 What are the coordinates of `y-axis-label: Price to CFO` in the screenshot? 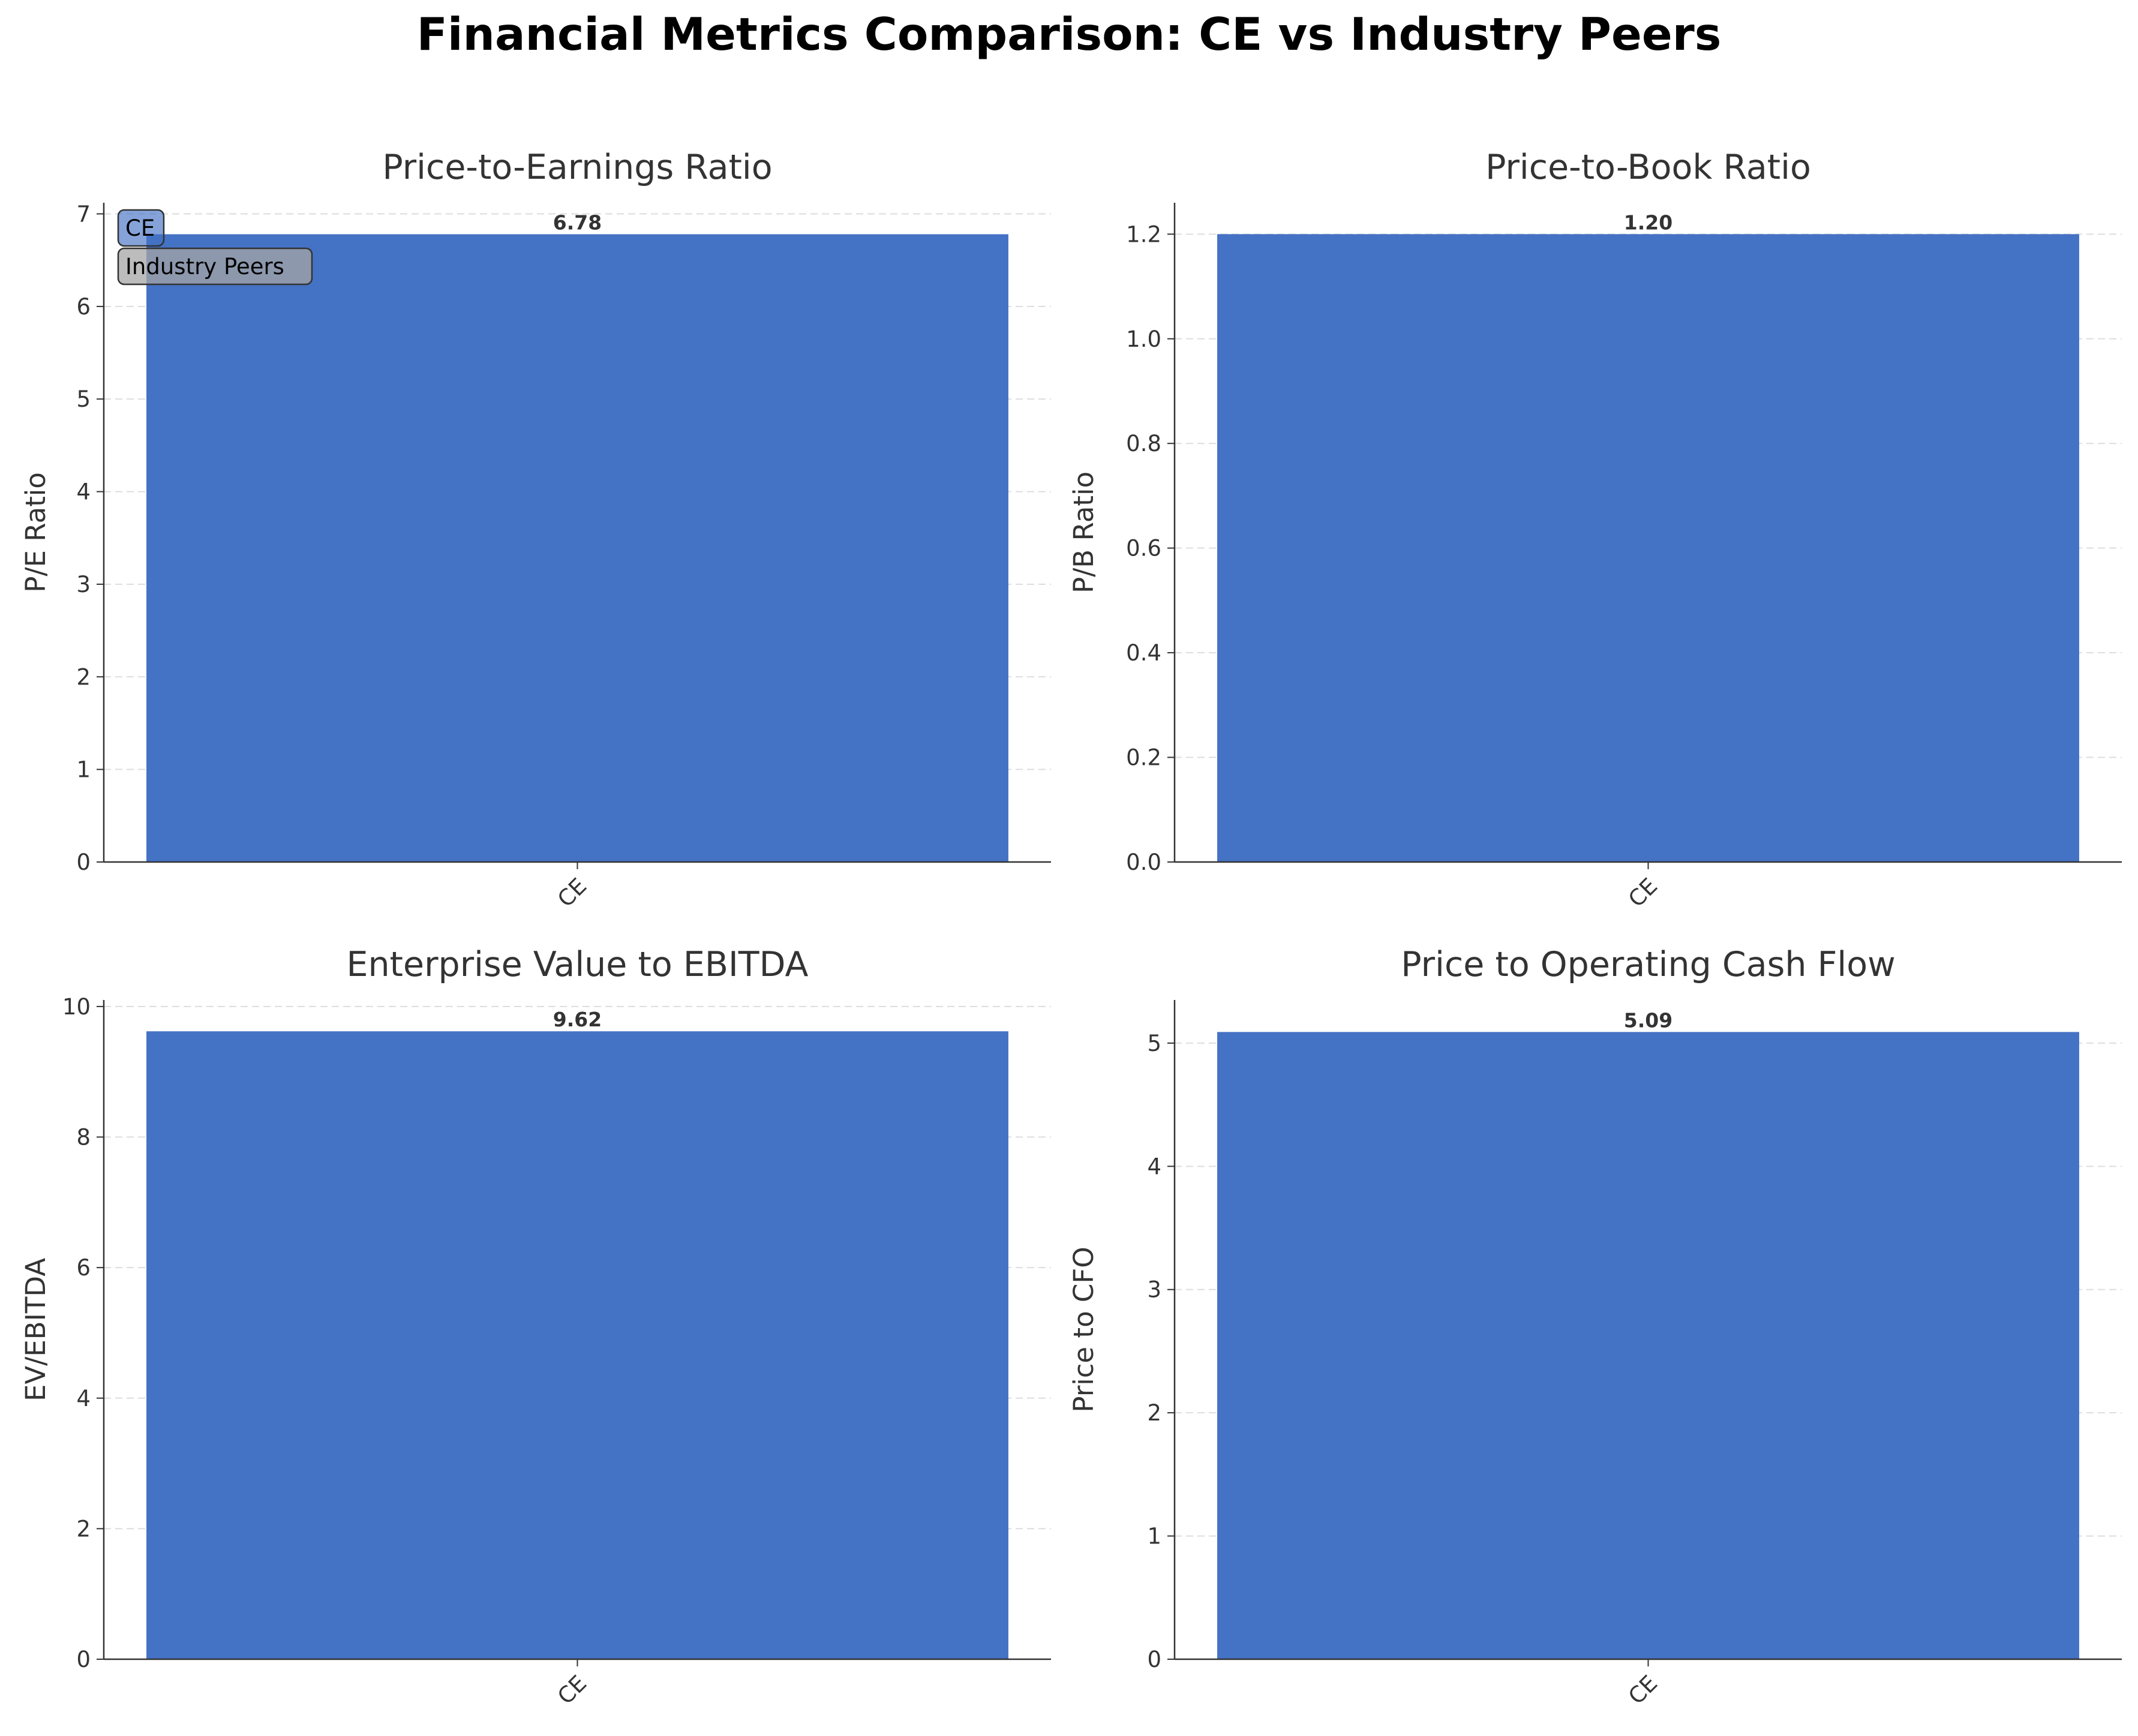 It's located at (1084, 1329).